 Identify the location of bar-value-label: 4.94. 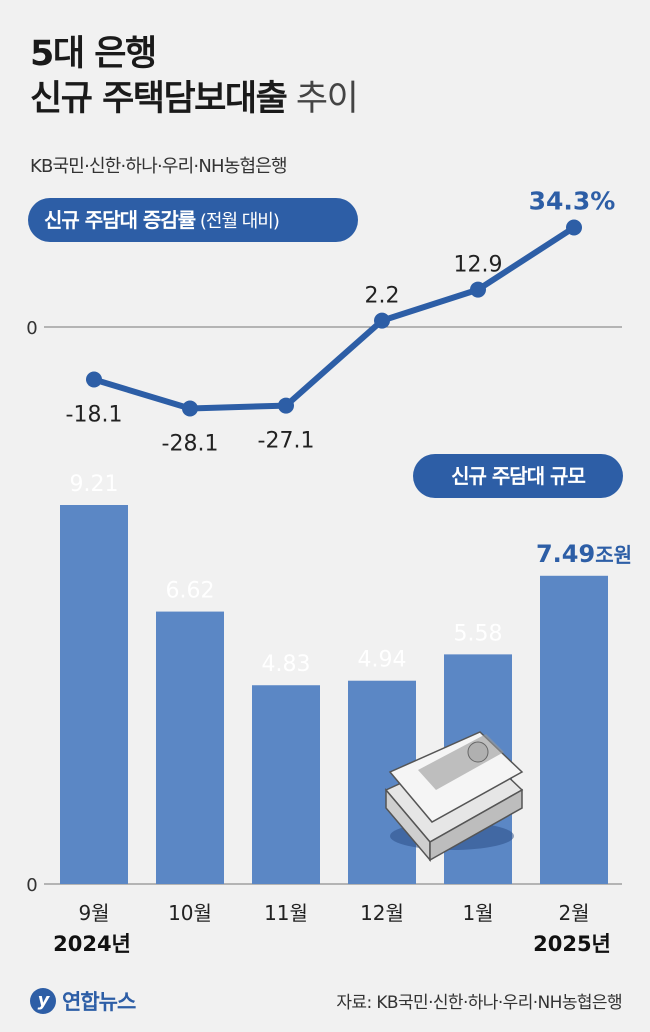
(382, 660).